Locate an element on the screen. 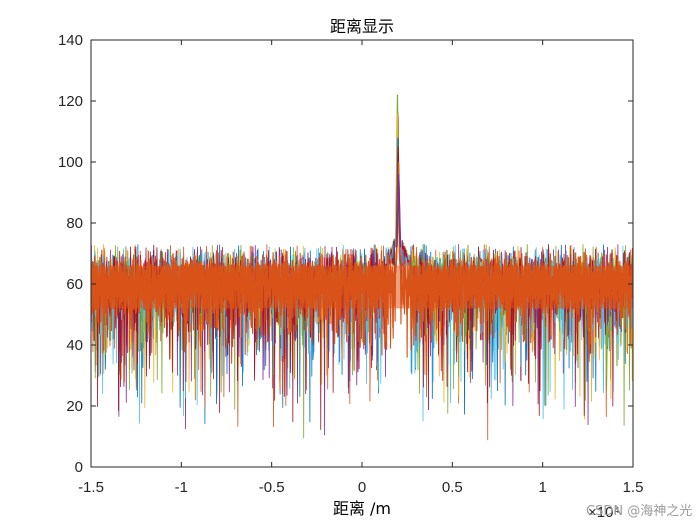 Image resolution: width=700 pixels, height=525 pixels. x-tick-label: 0.5 is located at coordinates (452, 487).